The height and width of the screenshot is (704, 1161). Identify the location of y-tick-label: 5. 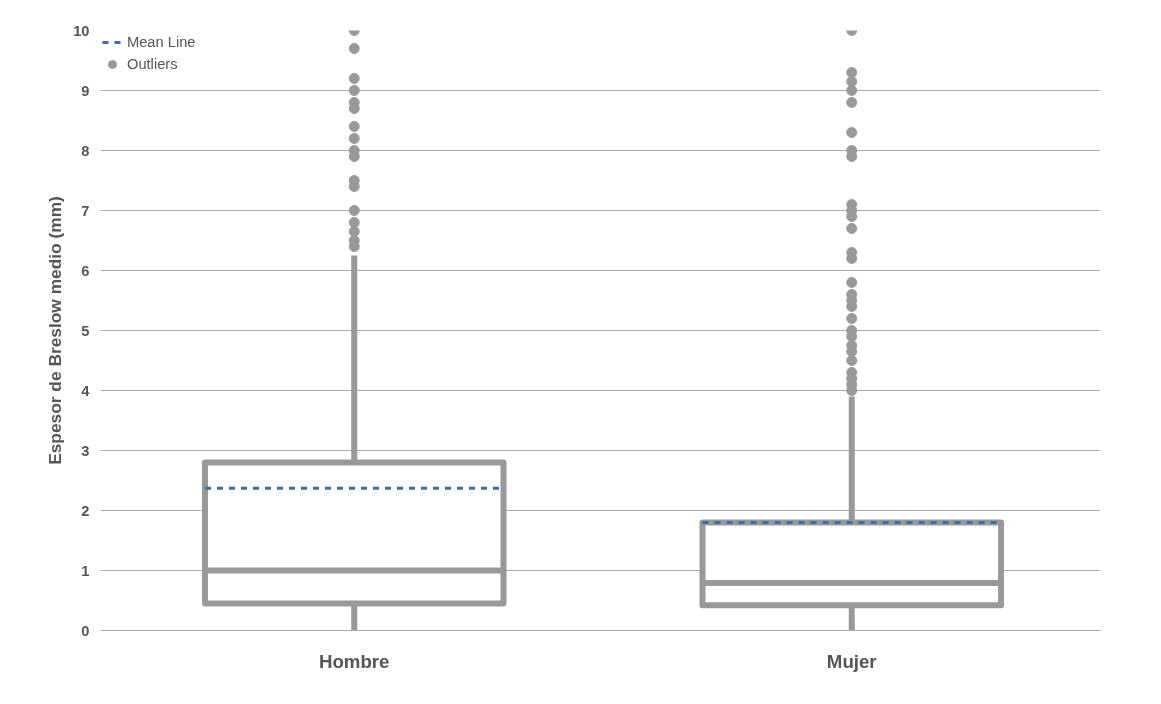
(85, 330).